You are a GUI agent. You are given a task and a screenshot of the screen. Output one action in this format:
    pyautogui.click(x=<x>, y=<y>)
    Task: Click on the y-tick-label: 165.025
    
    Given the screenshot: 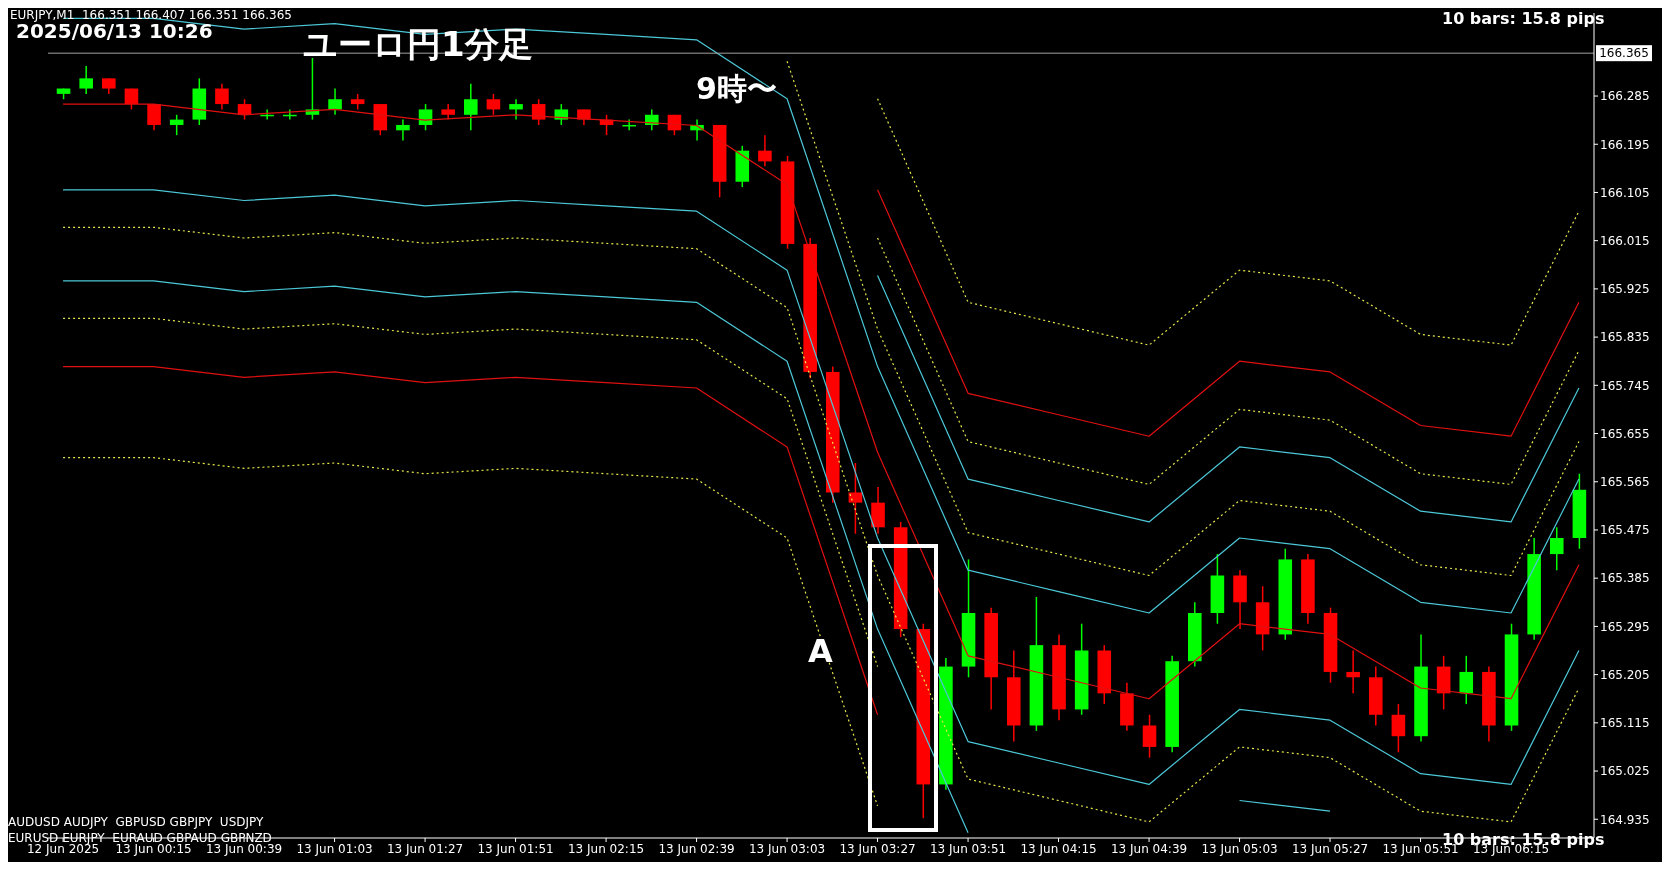 What is the action you would take?
    pyautogui.click(x=1625, y=771)
    